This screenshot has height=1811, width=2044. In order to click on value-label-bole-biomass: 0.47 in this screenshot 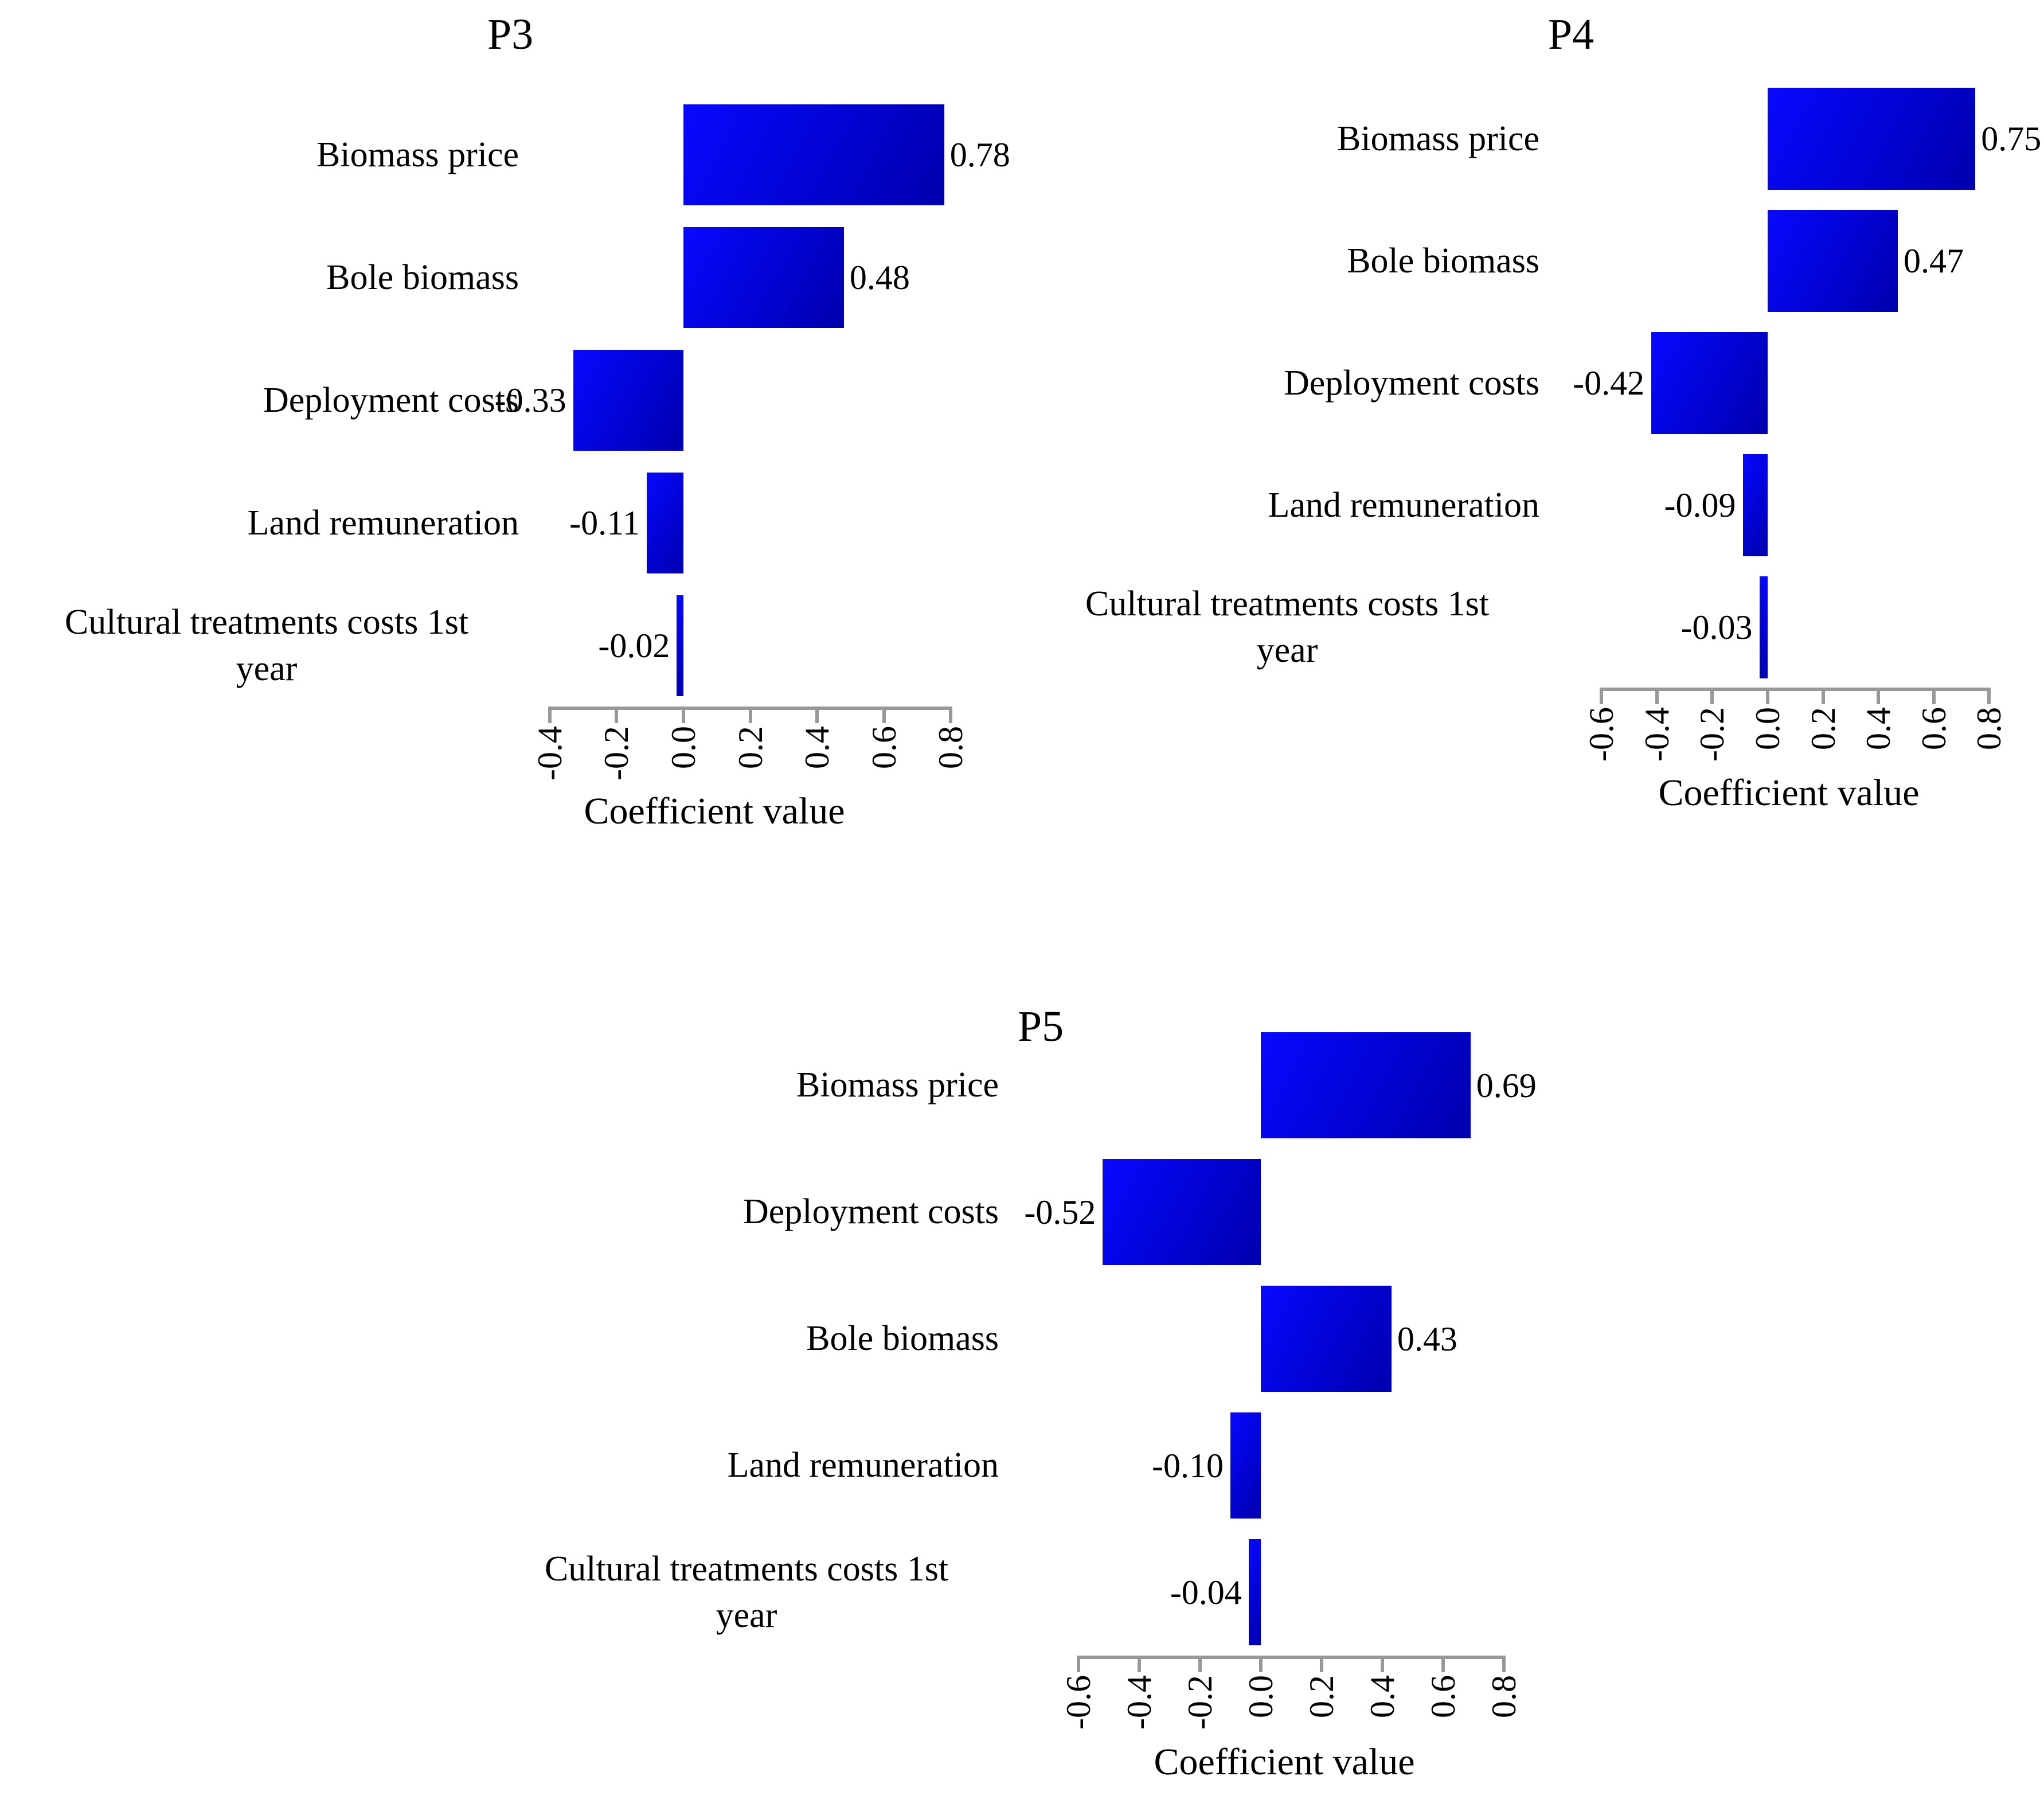, I will do `click(1934, 261)`.